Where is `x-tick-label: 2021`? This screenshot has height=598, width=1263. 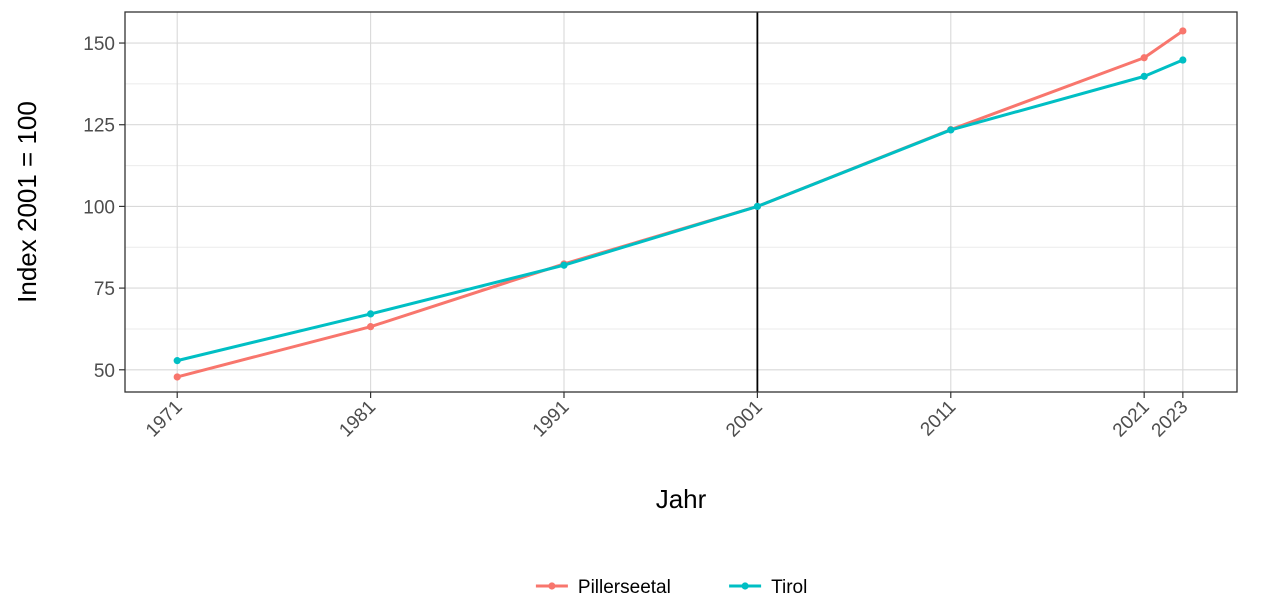 x-tick-label: 2021 is located at coordinates (1131, 419).